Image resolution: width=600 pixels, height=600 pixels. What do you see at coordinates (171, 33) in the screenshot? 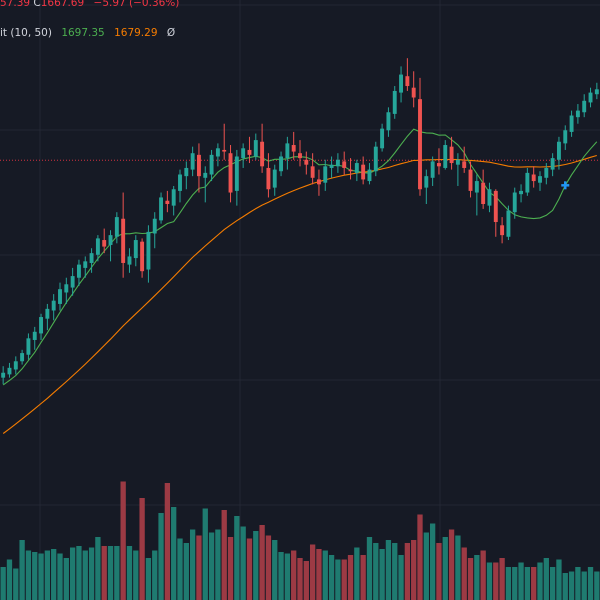
I see `visibility-toggle-icon: Ø` at bounding box center [171, 33].